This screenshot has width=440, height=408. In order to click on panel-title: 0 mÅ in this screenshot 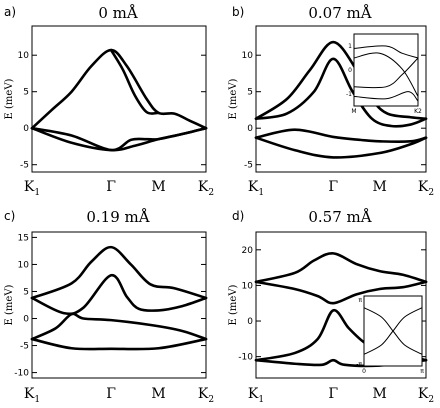, I will do `click(118, 13)`.